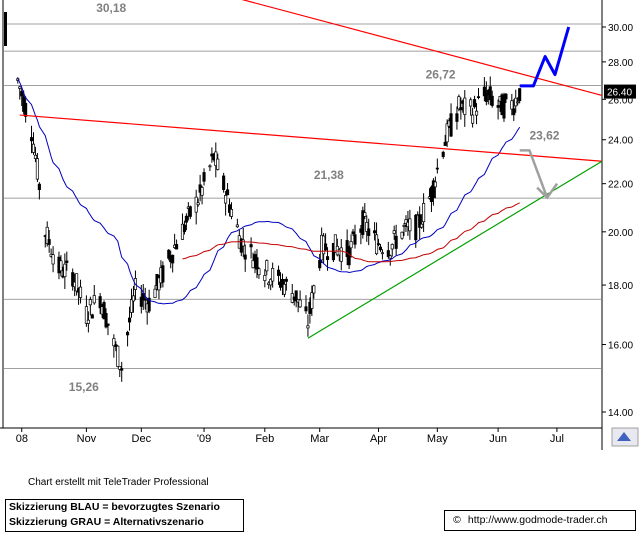 The image size is (640, 539). Describe the element at coordinates (619, 93) in the screenshot. I see `last-price-label: 26.40` at that location.